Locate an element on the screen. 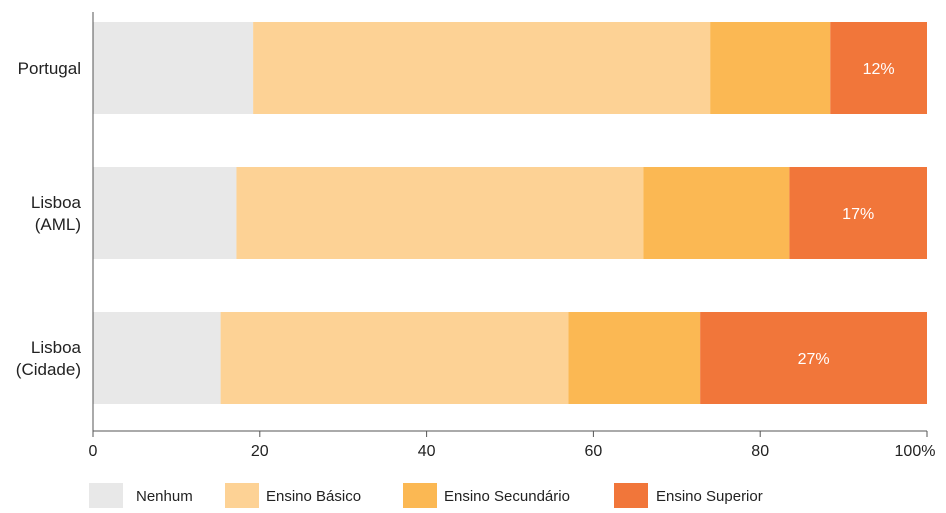 The image size is (946, 513). data-label-0: 12% is located at coordinates (879, 69).